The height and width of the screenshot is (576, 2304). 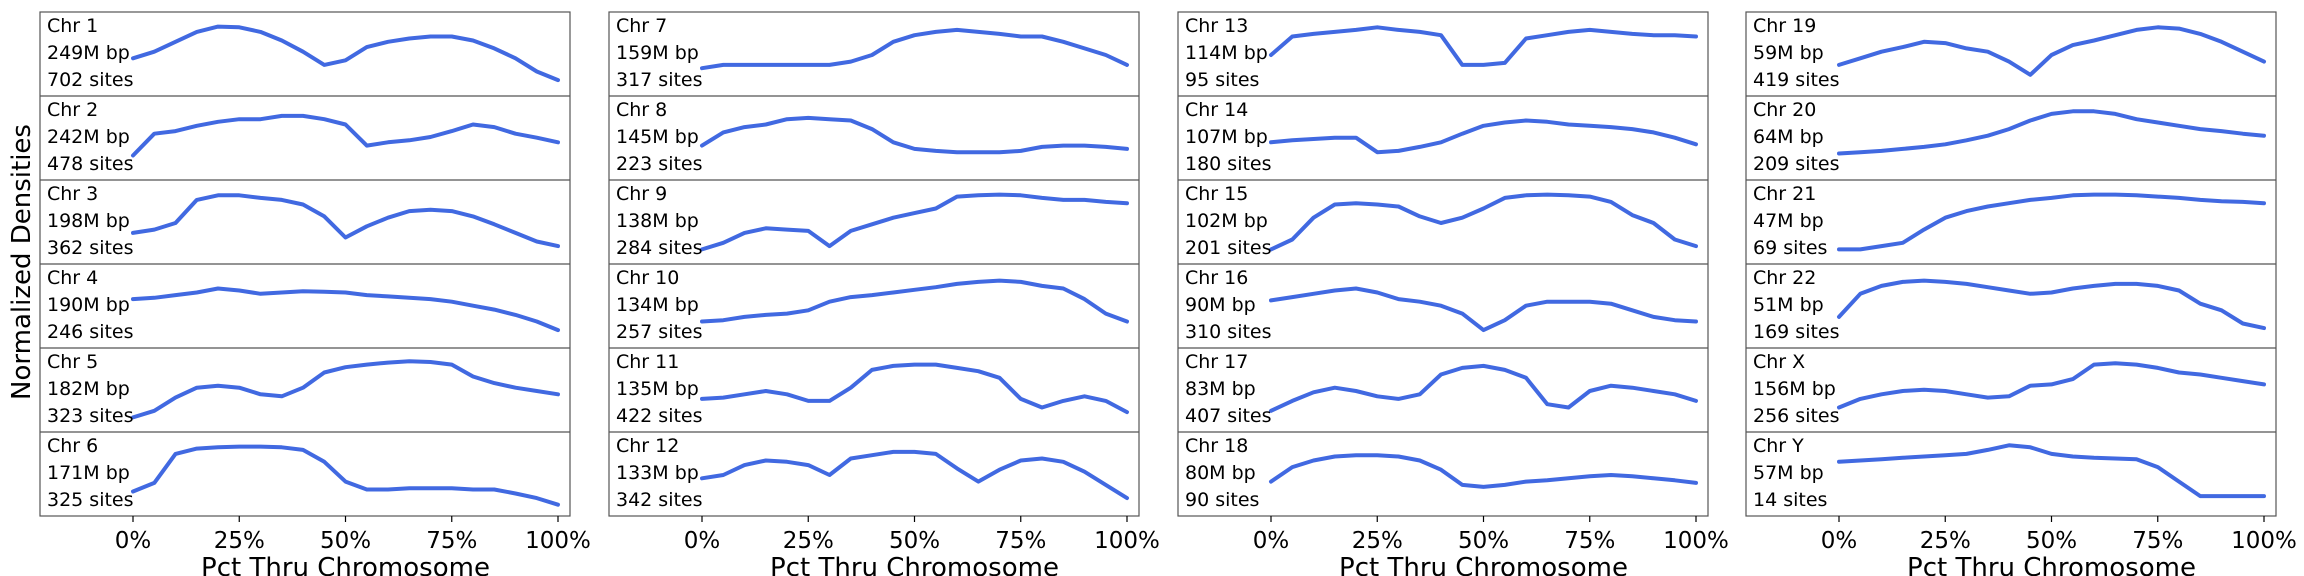 What do you see at coordinates (1788, 137) in the screenshot?
I see `chromosome-size: 64M bp` at bounding box center [1788, 137].